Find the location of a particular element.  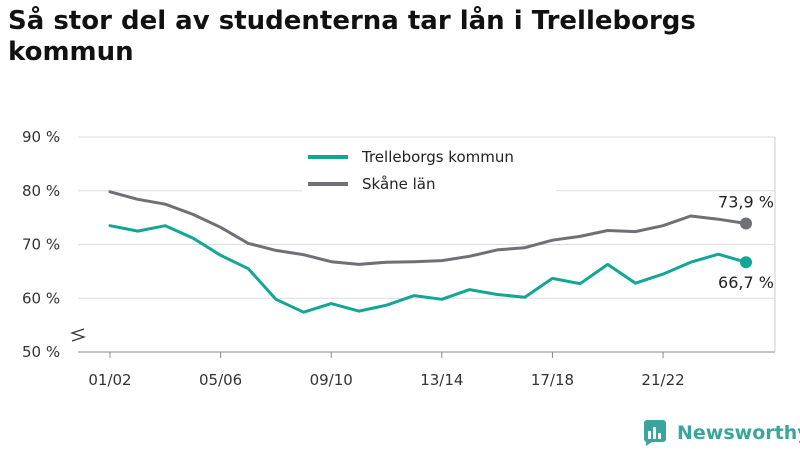

end-value-label: 73,9 % is located at coordinates (746, 202).